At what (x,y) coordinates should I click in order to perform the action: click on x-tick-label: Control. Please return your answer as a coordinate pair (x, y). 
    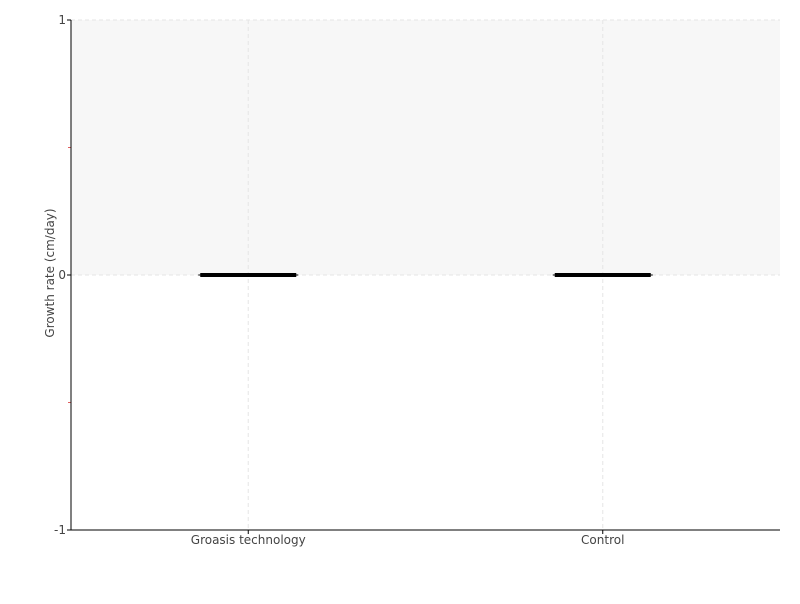
    Looking at the image, I should click on (602, 540).